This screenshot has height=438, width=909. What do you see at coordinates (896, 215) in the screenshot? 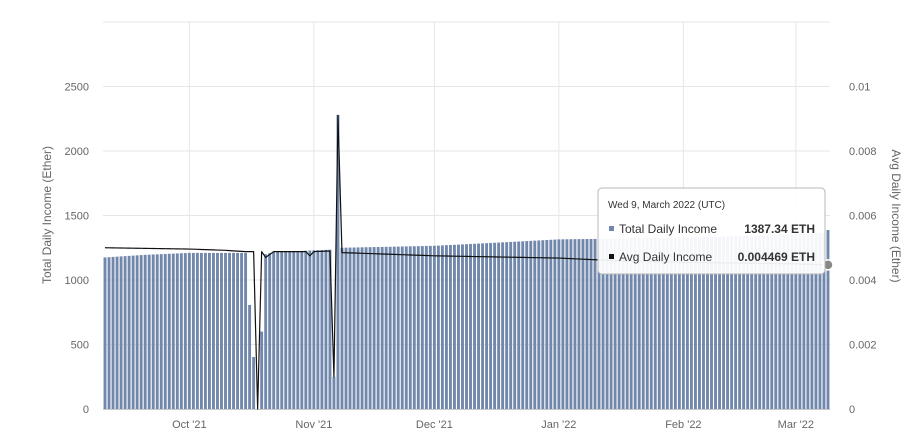
I see `y-right-axis-title: Avg Daily Income (Ether)` at bounding box center [896, 215].